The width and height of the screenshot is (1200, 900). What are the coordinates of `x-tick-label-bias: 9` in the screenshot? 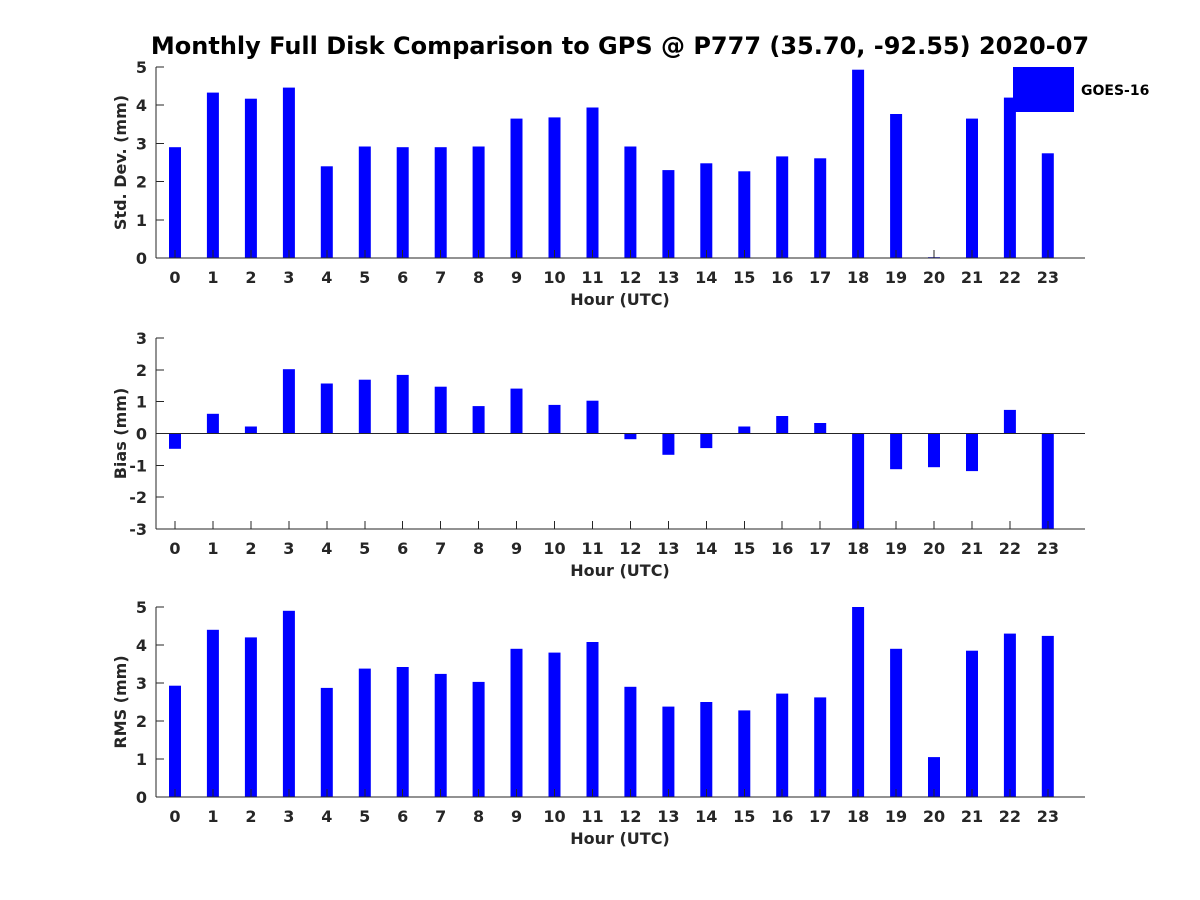 It's located at (516, 548).